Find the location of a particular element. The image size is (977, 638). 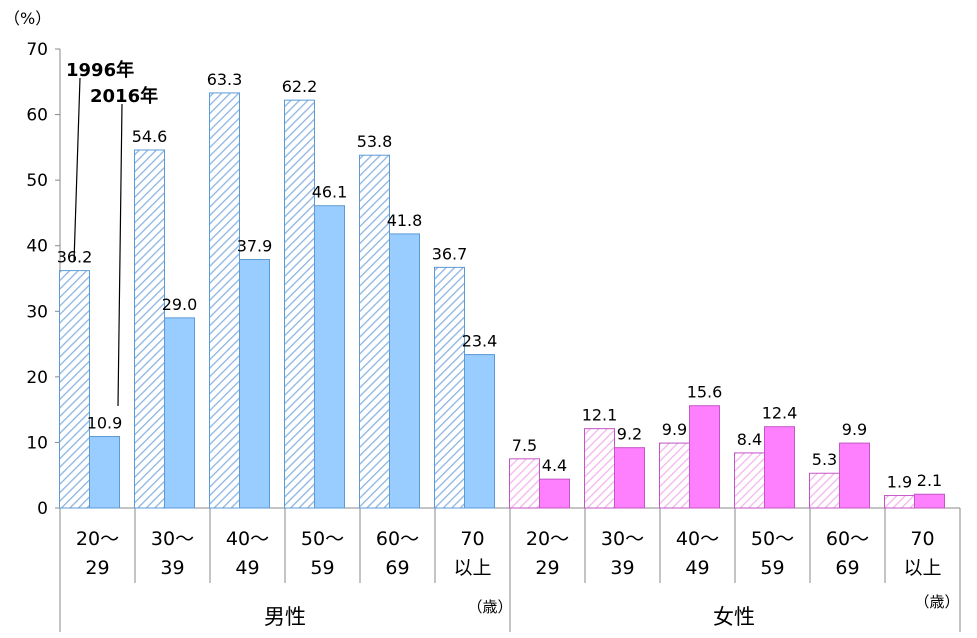

data-label: 7.5 is located at coordinates (524, 445).